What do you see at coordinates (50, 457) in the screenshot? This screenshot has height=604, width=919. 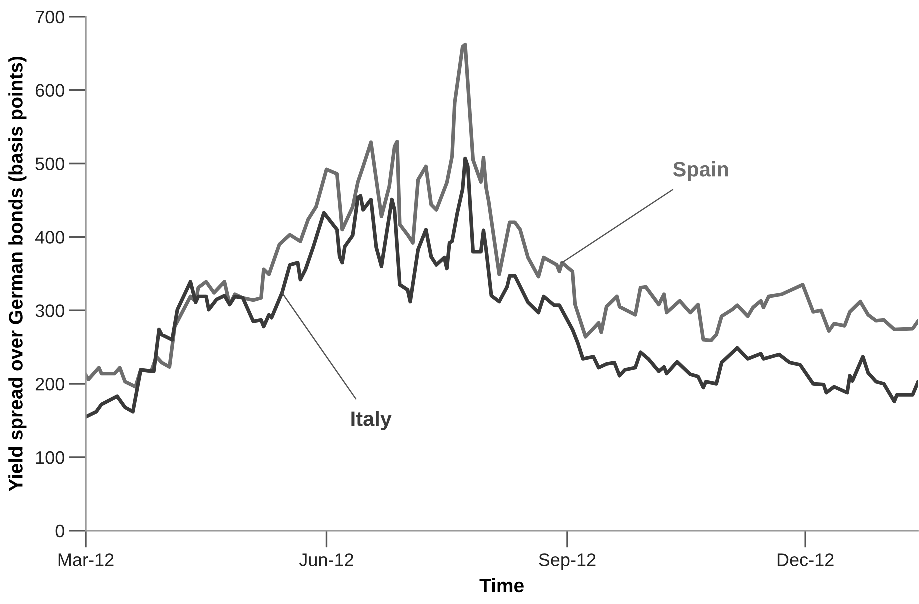 I see `y-tick-label: 100` at bounding box center [50, 457].